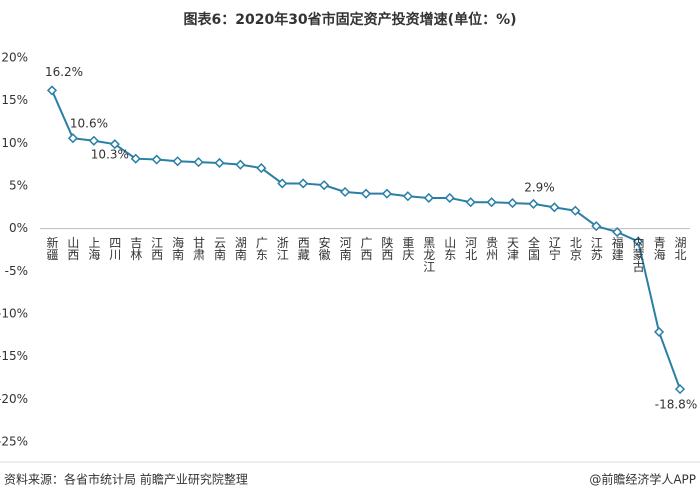 The height and width of the screenshot is (500, 700). Describe the element at coordinates (14, 58) in the screenshot. I see `y-tick-label: 20%` at that location.